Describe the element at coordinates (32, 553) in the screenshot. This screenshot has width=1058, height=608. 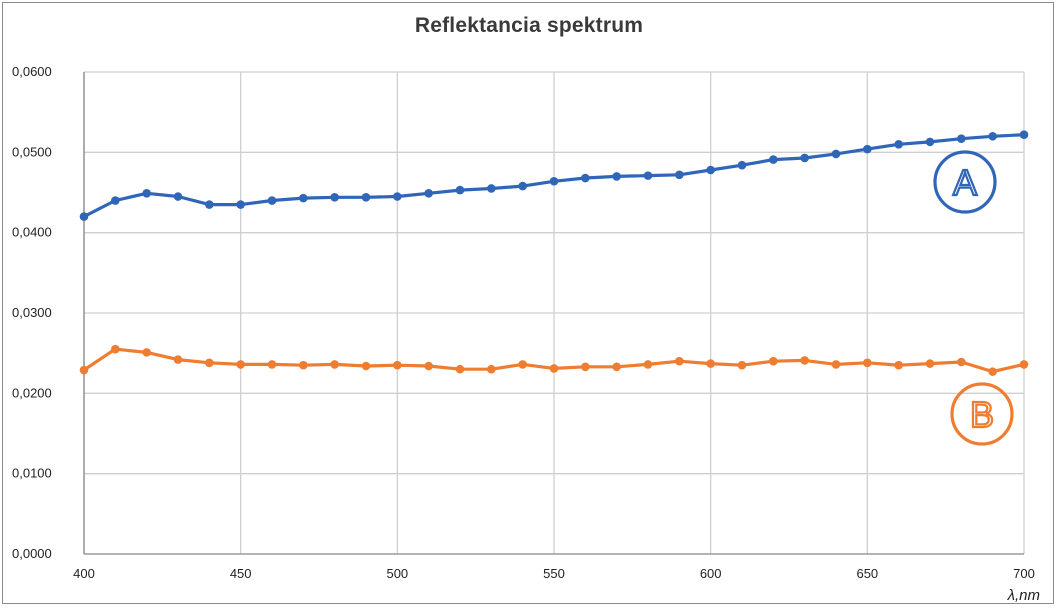
I see `y-tick-label: 0,0000` at that location.